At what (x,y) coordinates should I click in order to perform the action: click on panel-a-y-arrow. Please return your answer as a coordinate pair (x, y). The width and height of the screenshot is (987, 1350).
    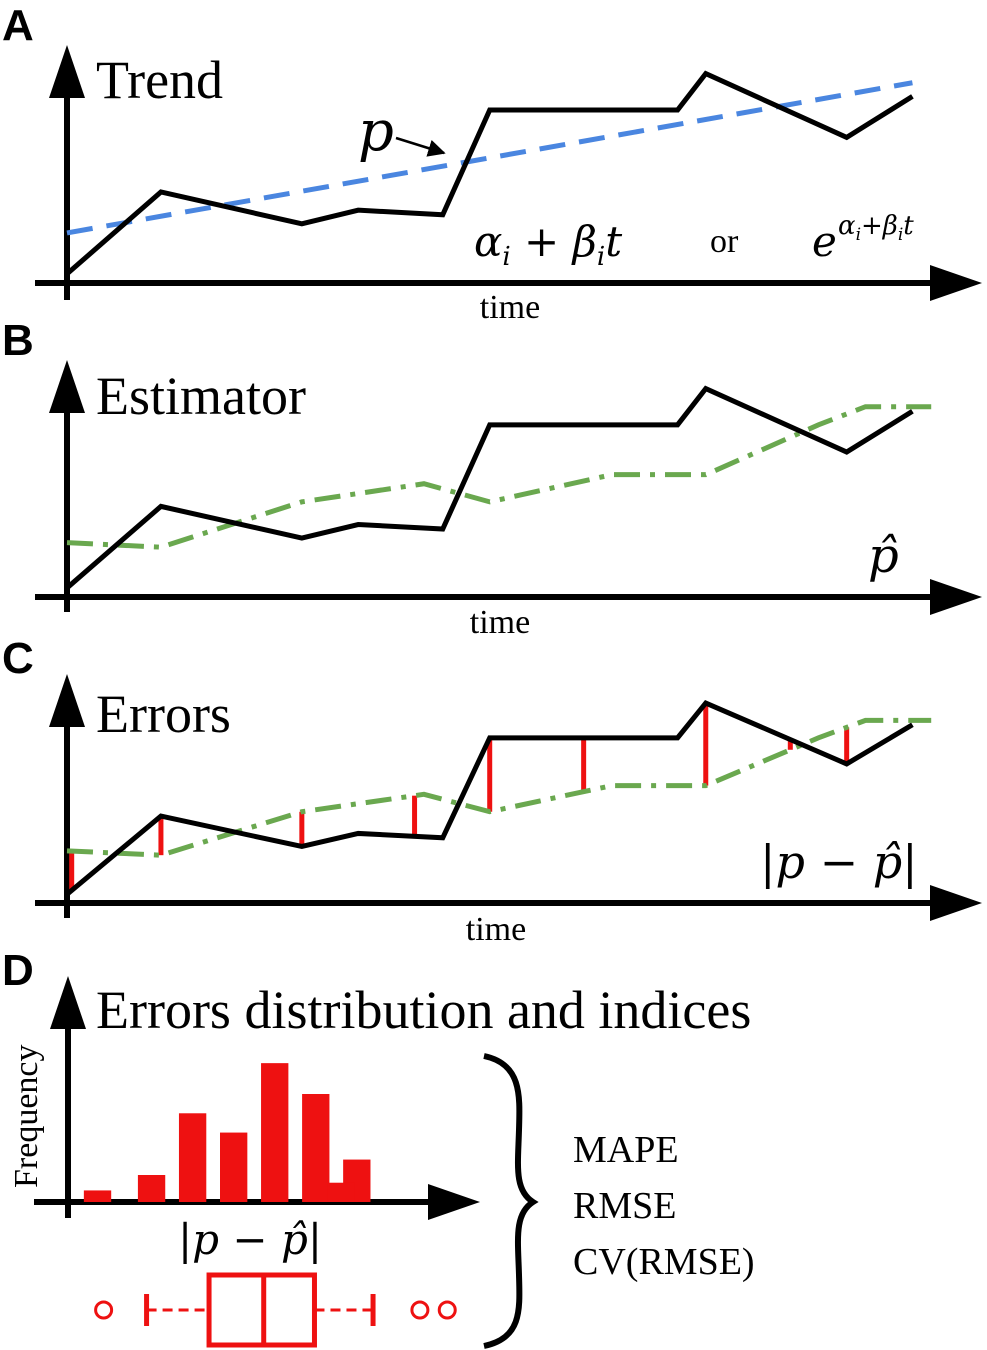
    Looking at the image, I should click on (67, 71).